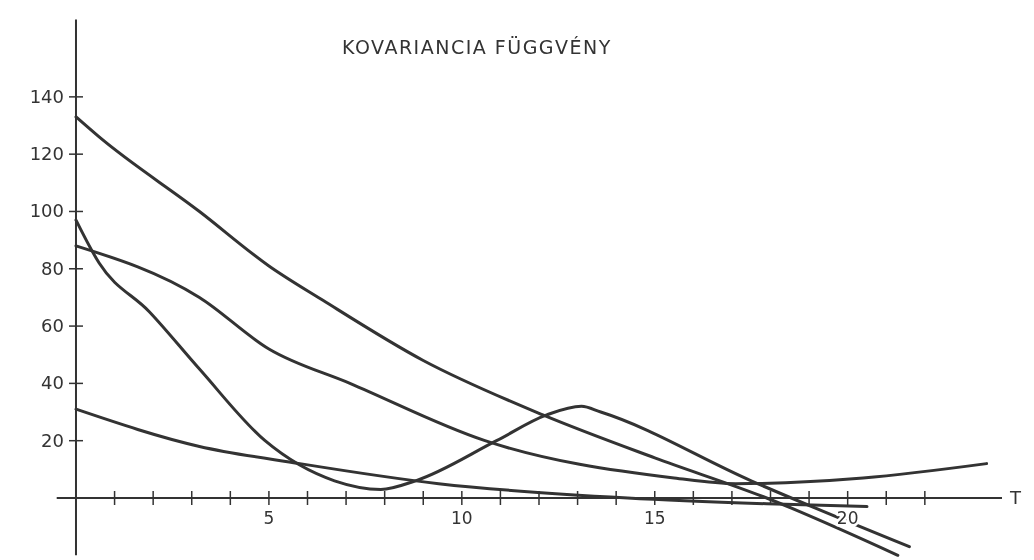 This screenshot has height=560, width=1034. What do you see at coordinates (52, 268) in the screenshot?
I see `y-tick-label: 80` at bounding box center [52, 268].